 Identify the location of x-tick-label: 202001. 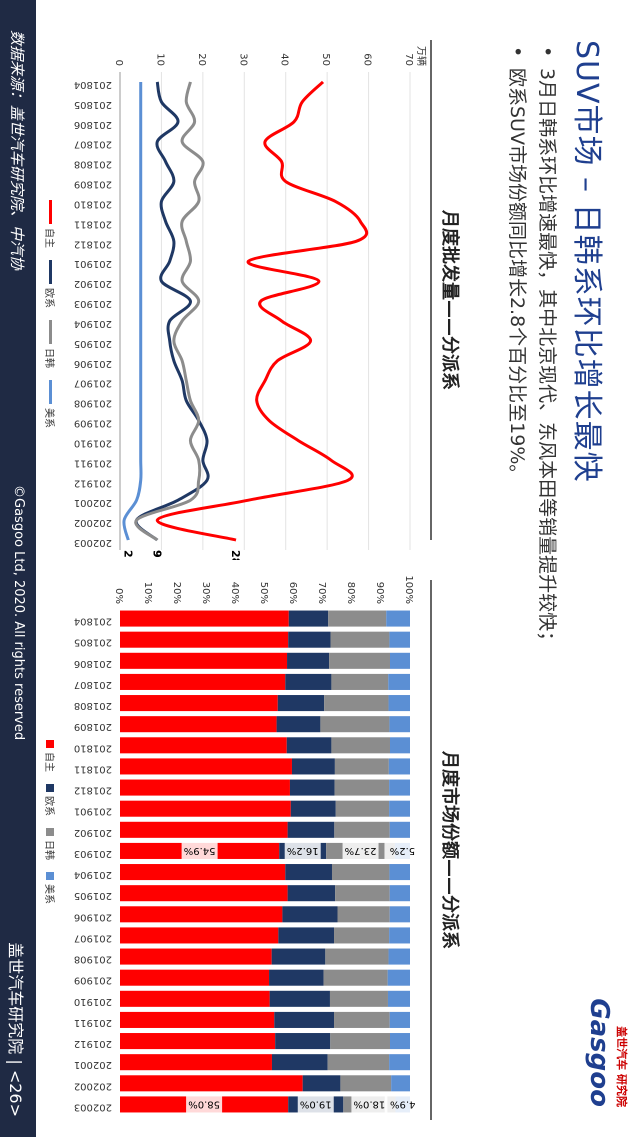
(93, 502).